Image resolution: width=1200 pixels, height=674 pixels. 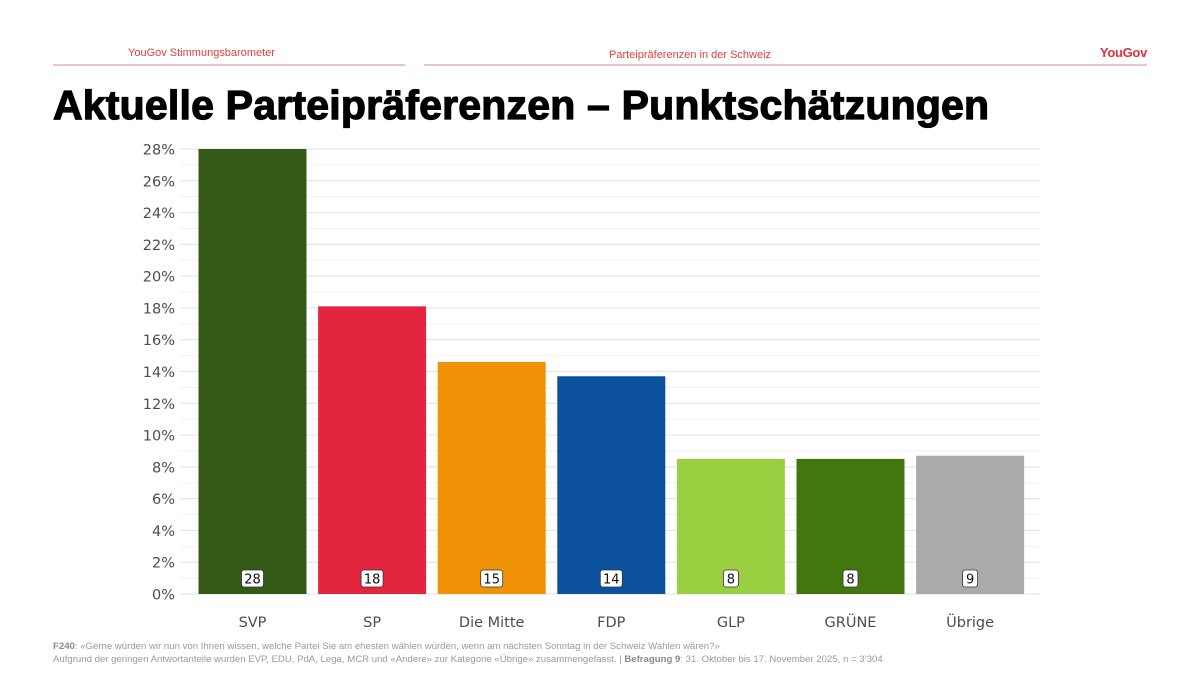 I want to click on y-axis-ticks: 0% 2% 4% 6% 8% 10% 12% 14% 16% 18% 20% 22% 24% 26% 28%, so click(x=159, y=373).